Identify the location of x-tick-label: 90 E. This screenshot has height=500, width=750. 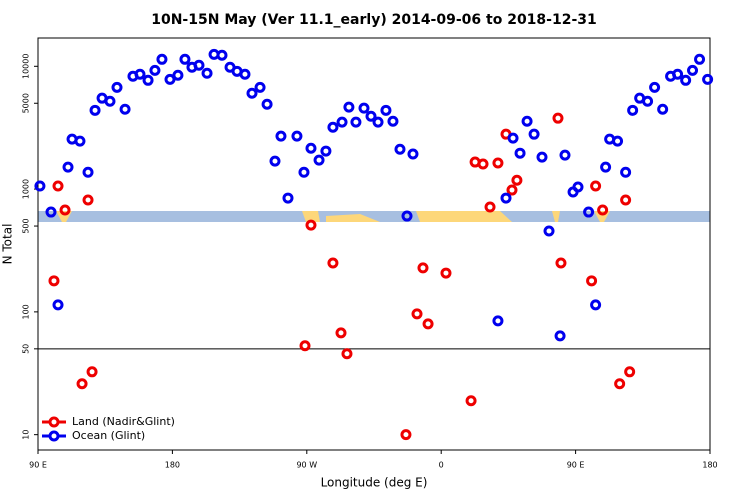
(38, 465).